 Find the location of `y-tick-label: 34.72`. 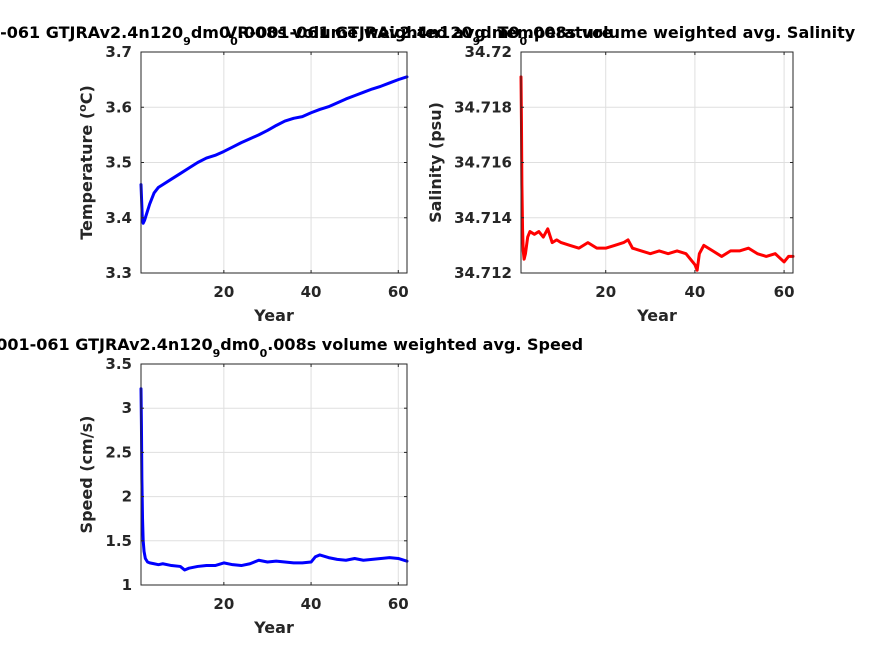

y-tick-label: 34.72 is located at coordinates (488, 52).